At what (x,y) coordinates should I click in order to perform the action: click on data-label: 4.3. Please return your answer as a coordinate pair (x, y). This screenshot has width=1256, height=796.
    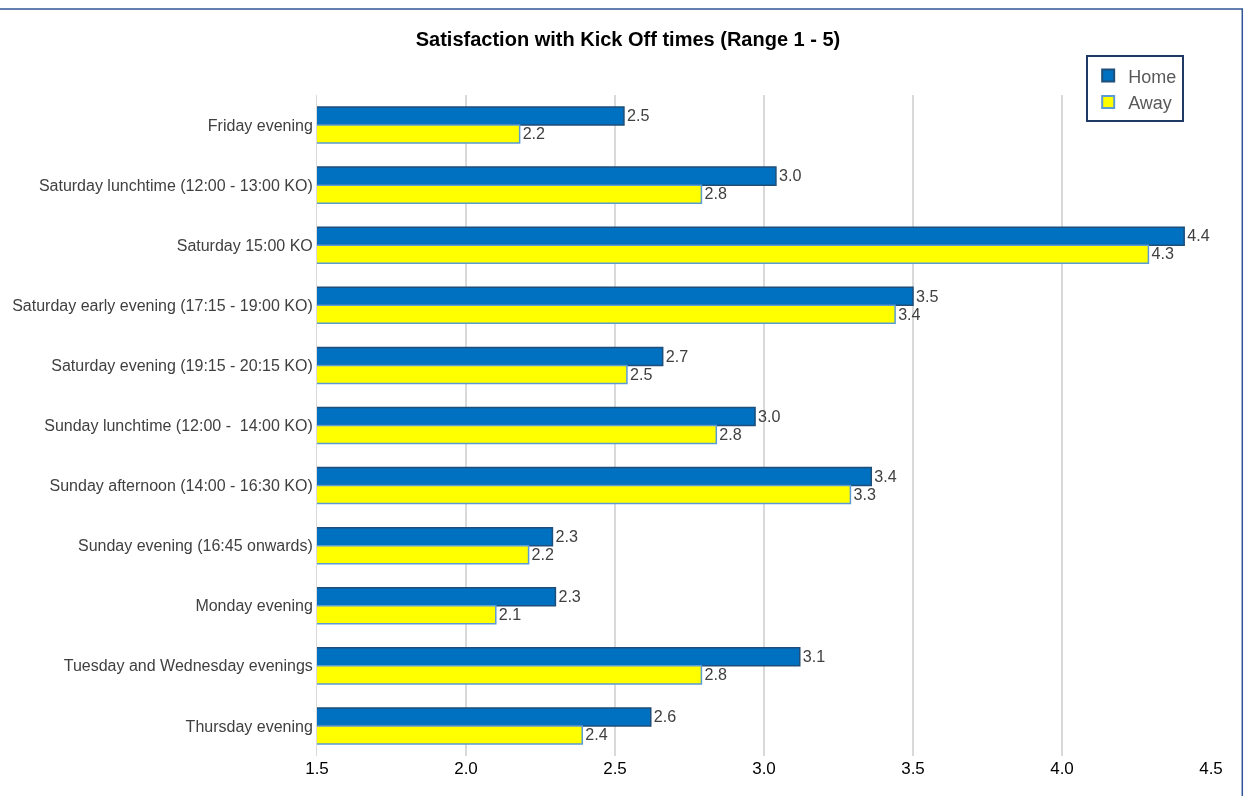
    Looking at the image, I should click on (1162, 253).